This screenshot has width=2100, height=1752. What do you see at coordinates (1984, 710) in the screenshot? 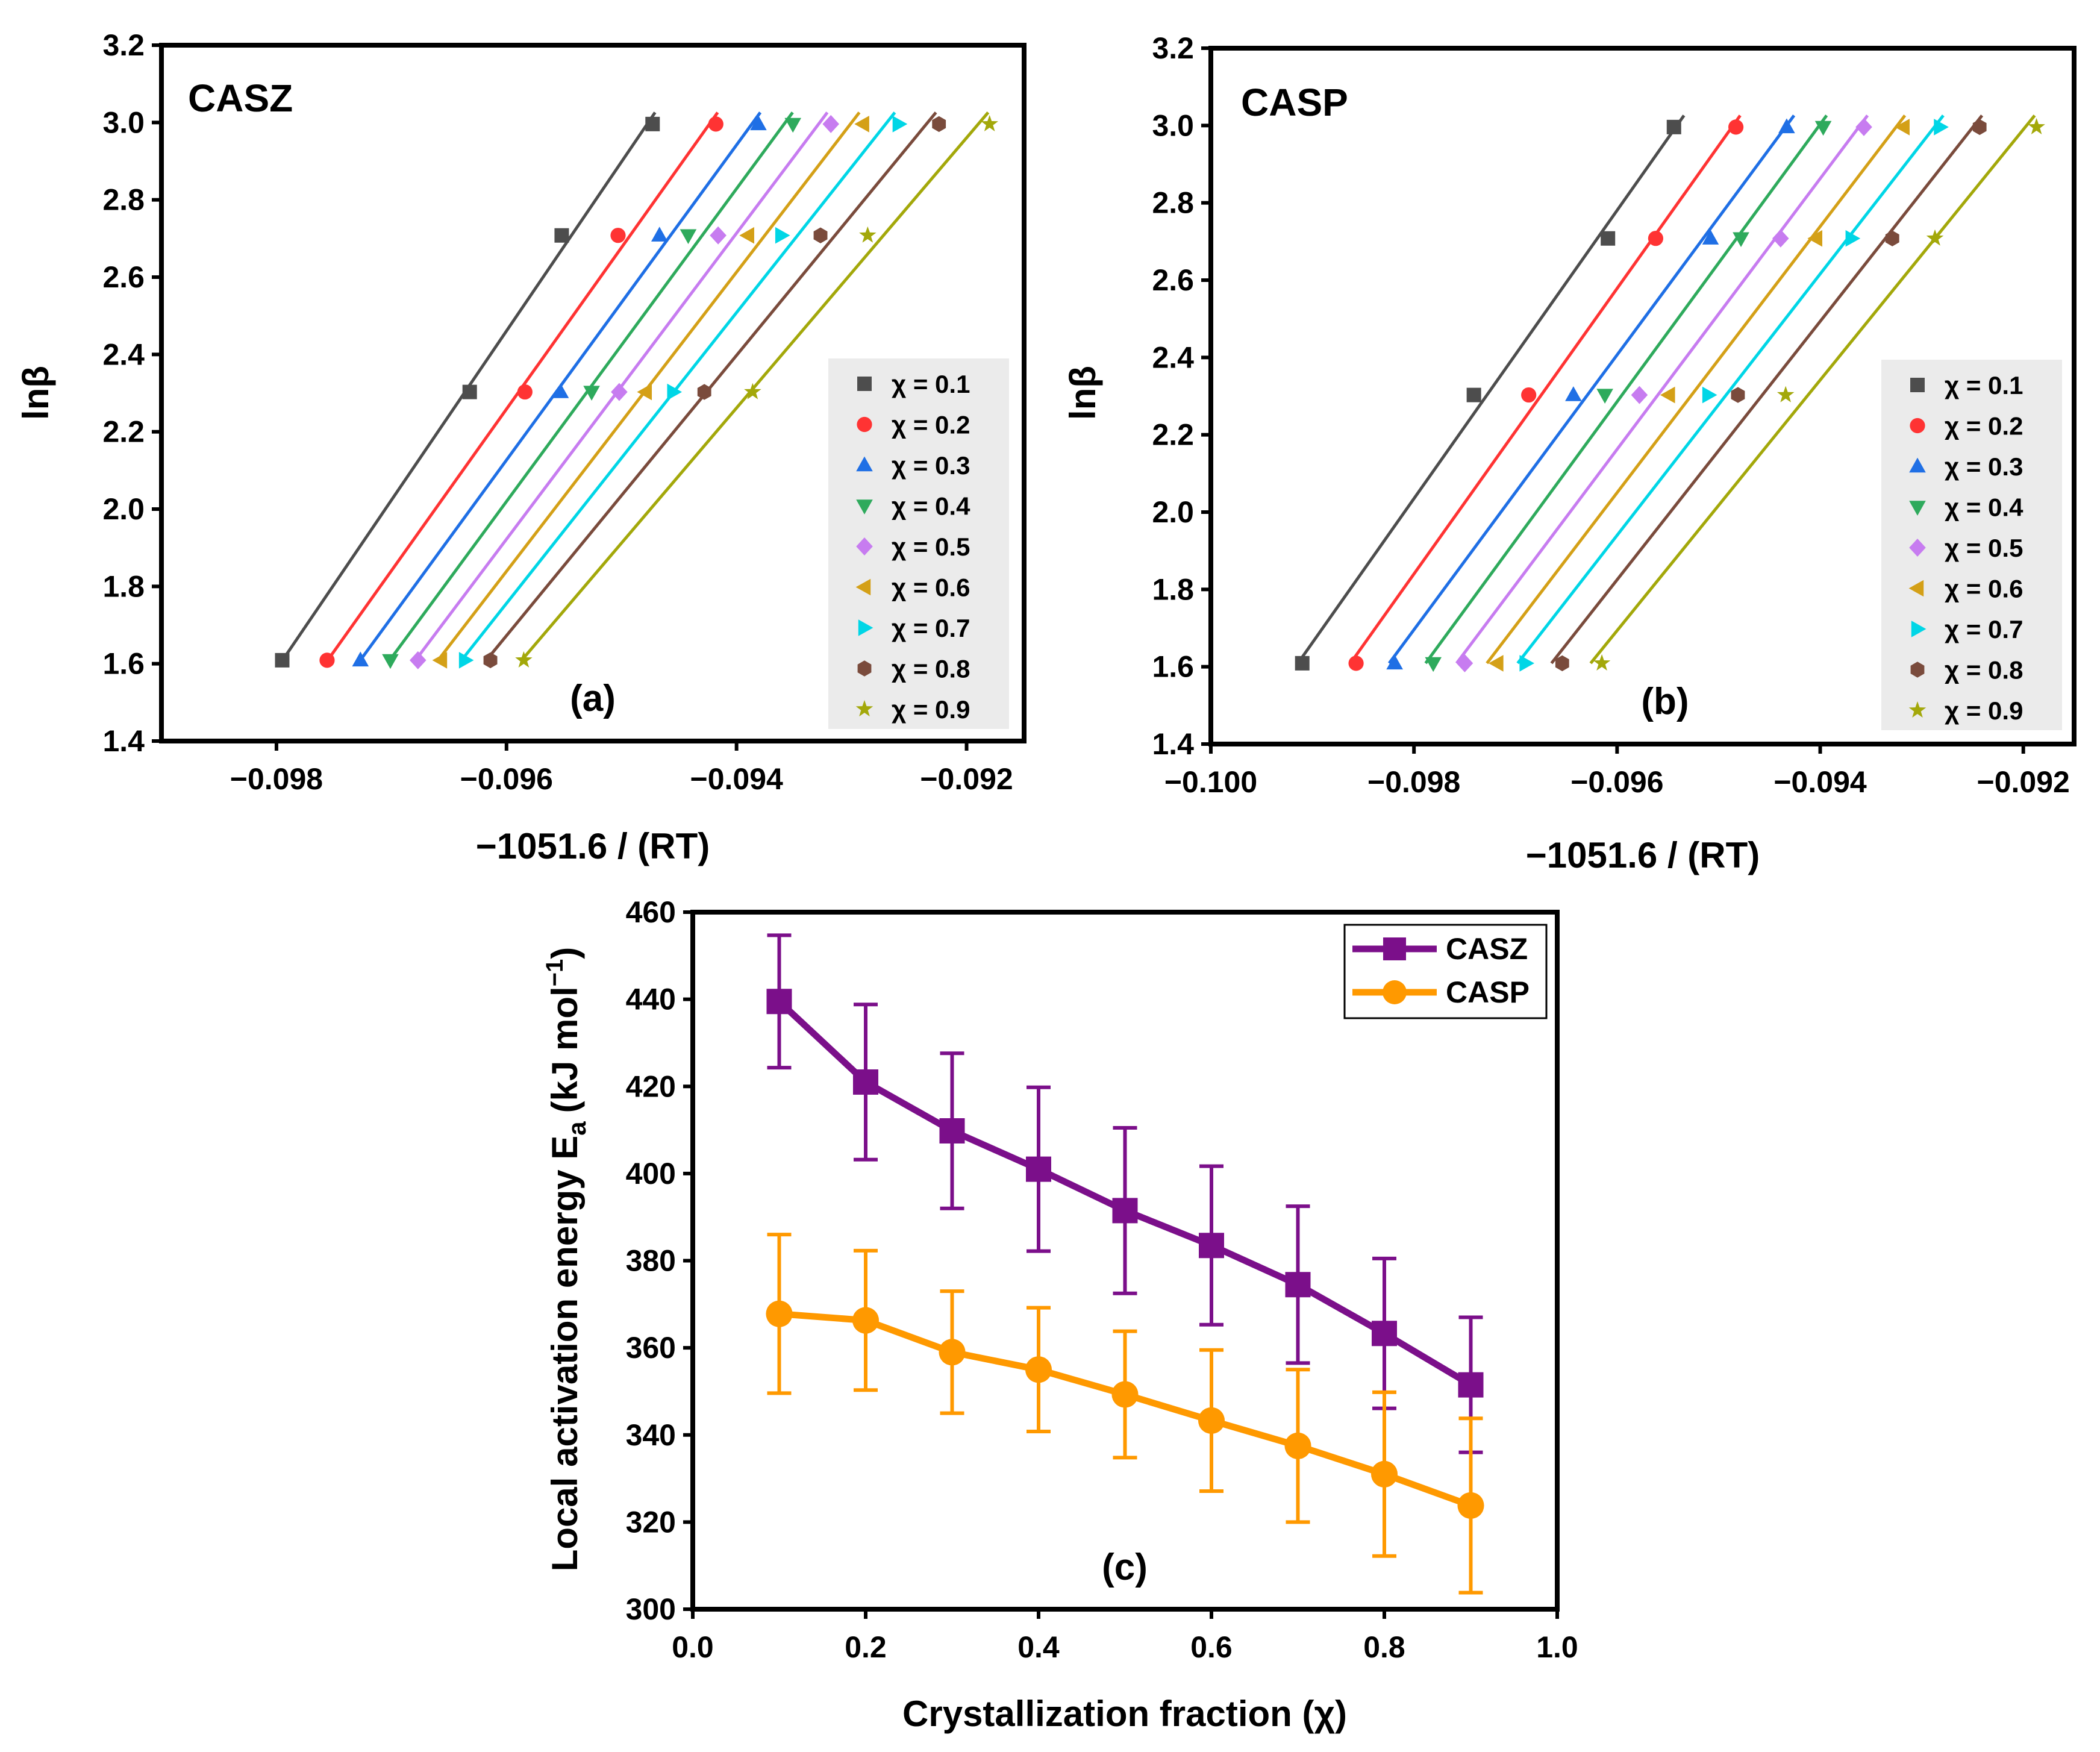
I see `b-legend-label: χ = 0.9` at bounding box center [1984, 710].